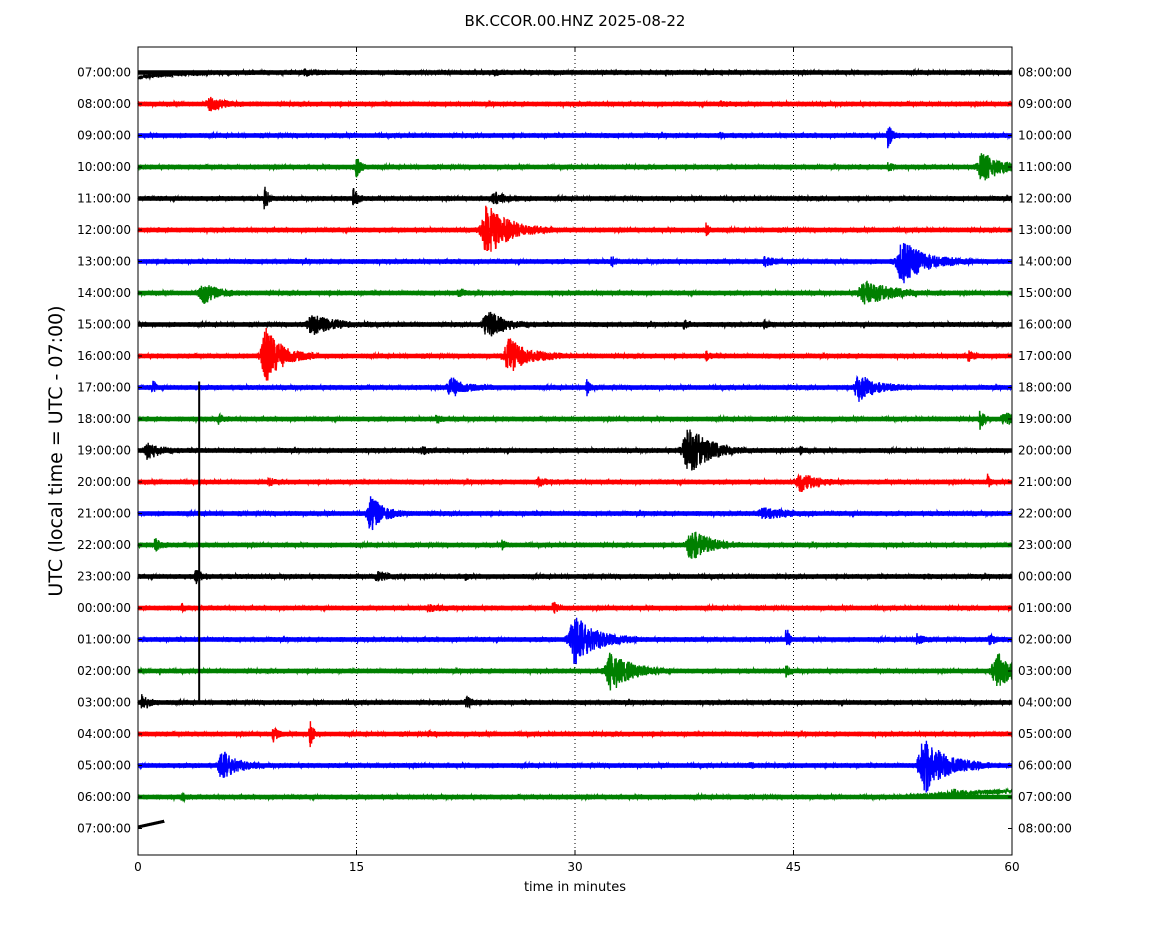 The image size is (1150, 950). I want to click on left-label-24: 07:00:00, so click(104, 829).